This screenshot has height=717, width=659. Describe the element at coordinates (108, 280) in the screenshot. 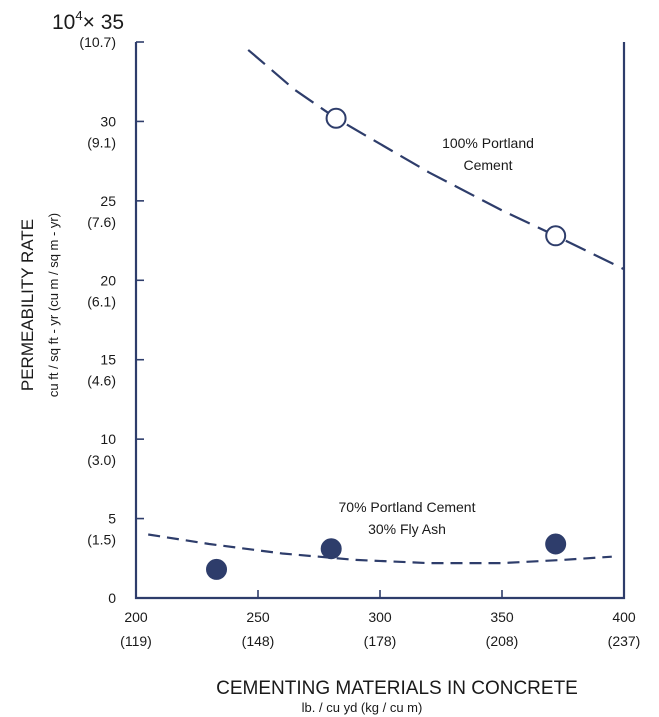

I see `y-tick-label: 20` at that location.